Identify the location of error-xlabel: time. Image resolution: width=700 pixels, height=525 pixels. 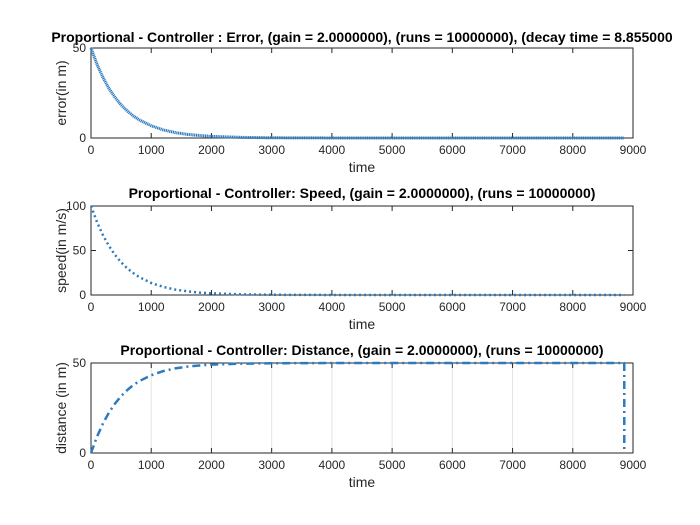
(362, 167).